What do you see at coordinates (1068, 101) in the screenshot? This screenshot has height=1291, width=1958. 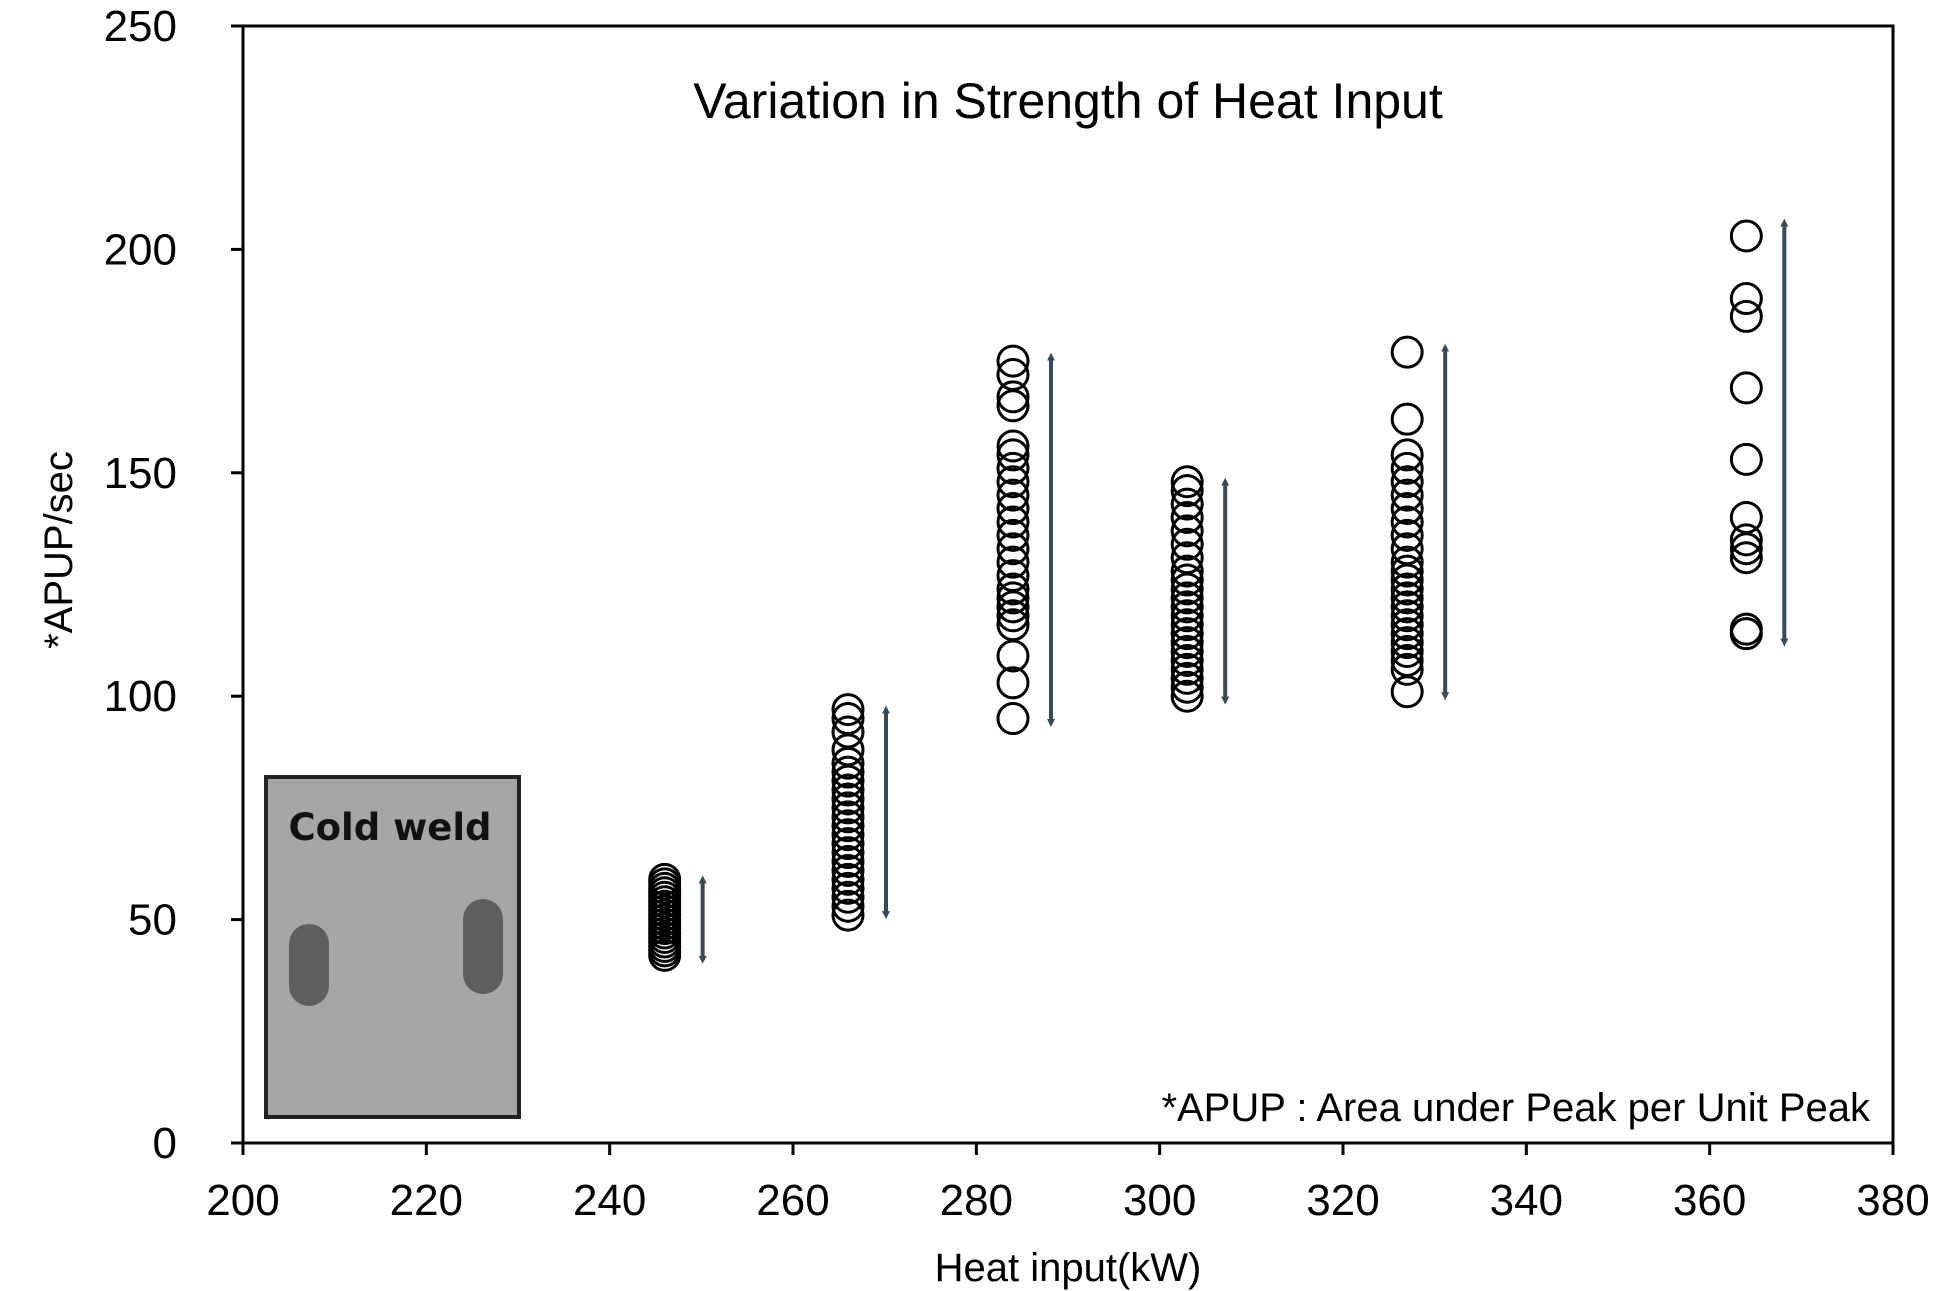 I see `chart-title: Variation in Strength of Heat Input` at bounding box center [1068, 101].